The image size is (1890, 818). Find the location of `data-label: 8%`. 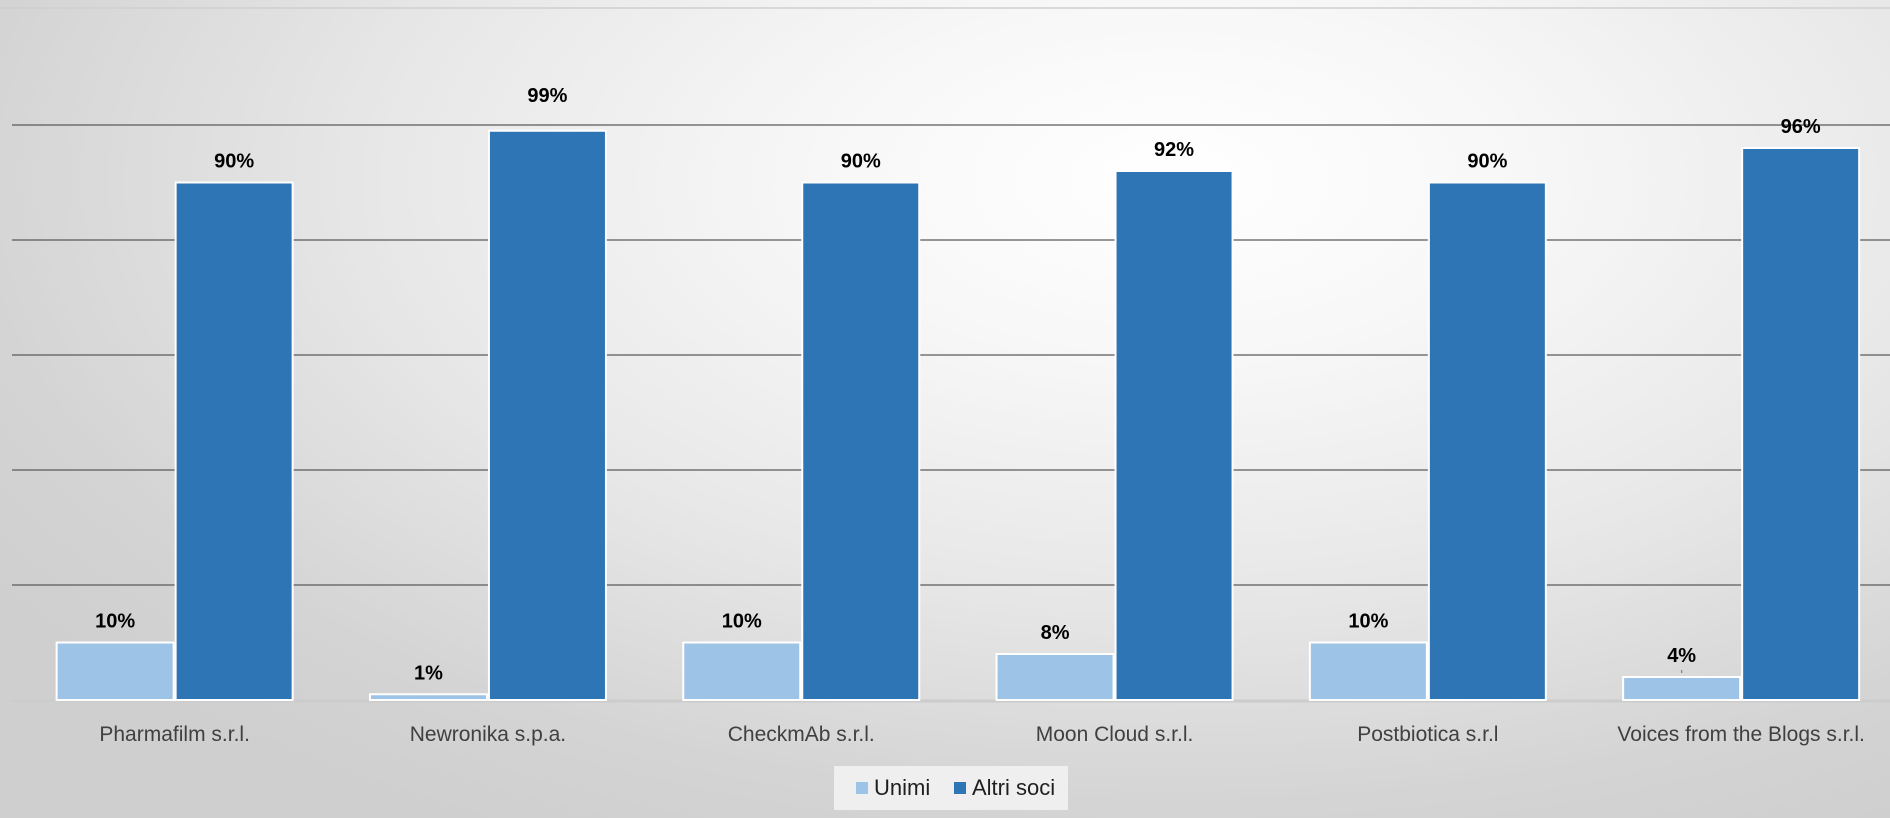

data-label: 8% is located at coordinates (1055, 633).